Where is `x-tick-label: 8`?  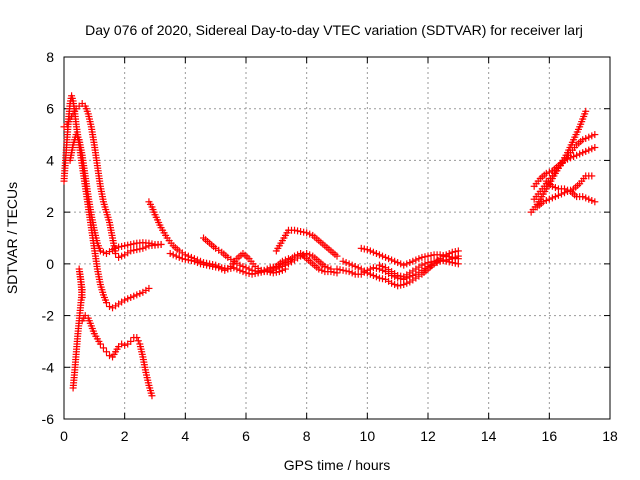
x-tick-label: 8 is located at coordinates (307, 436).